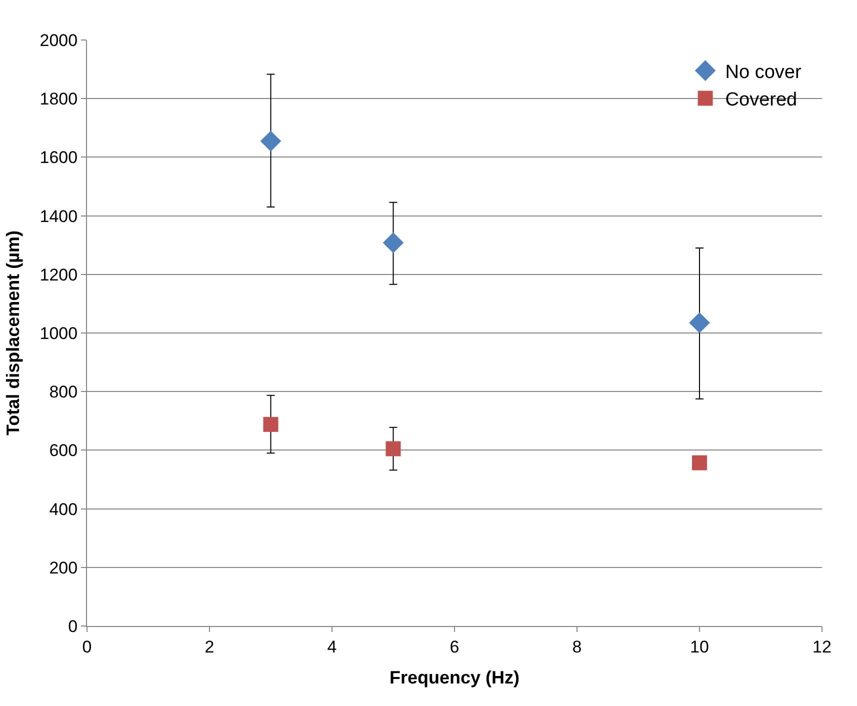  Describe the element at coordinates (699, 646) in the screenshot. I see `x-tick-label: 10` at that location.